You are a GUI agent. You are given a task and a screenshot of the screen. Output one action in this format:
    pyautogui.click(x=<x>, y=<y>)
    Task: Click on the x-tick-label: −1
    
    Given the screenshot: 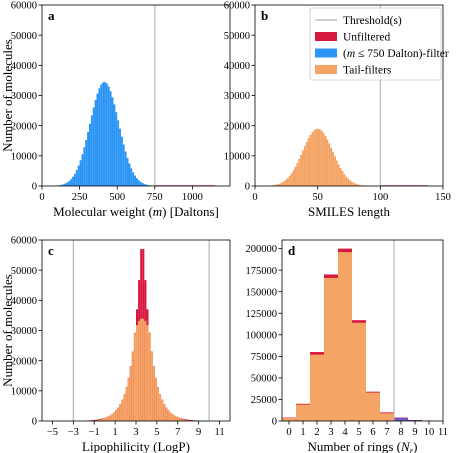 What is the action you would take?
    pyautogui.click(x=94, y=432)
    